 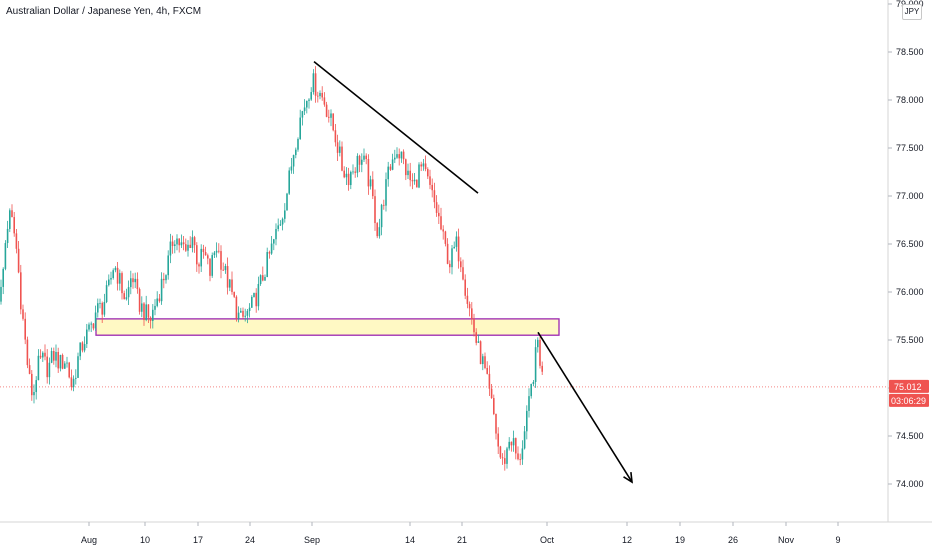 What do you see at coordinates (547, 540) in the screenshot?
I see `time-tick-label: Oct` at bounding box center [547, 540].